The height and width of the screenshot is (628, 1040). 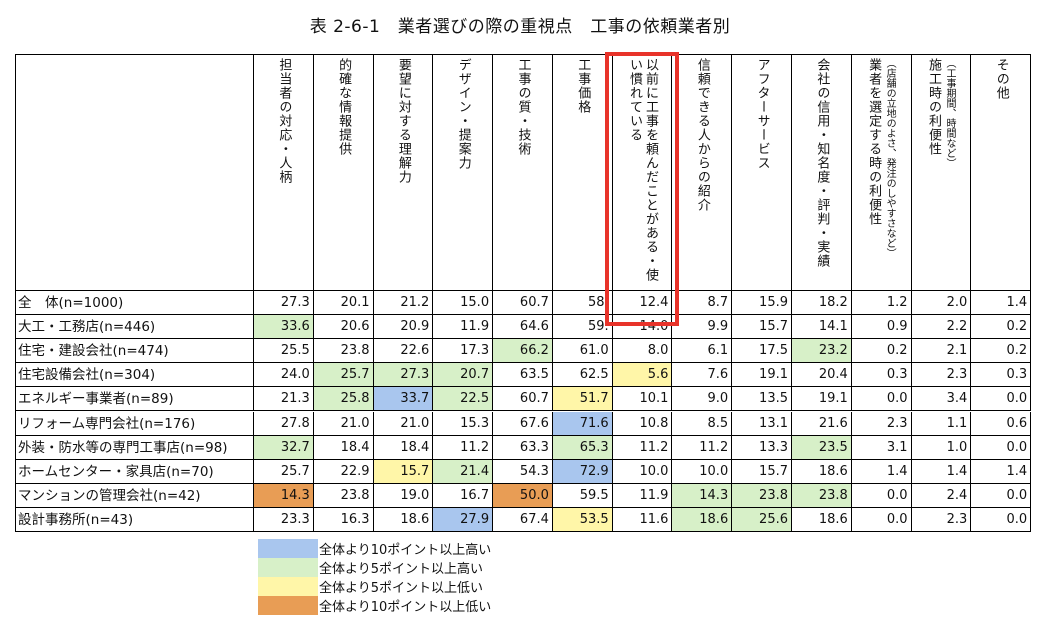 What do you see at coordinates (702, 495) in the screenshot?
I see `table-cell: 14.3` at bounding box center [702, 495].